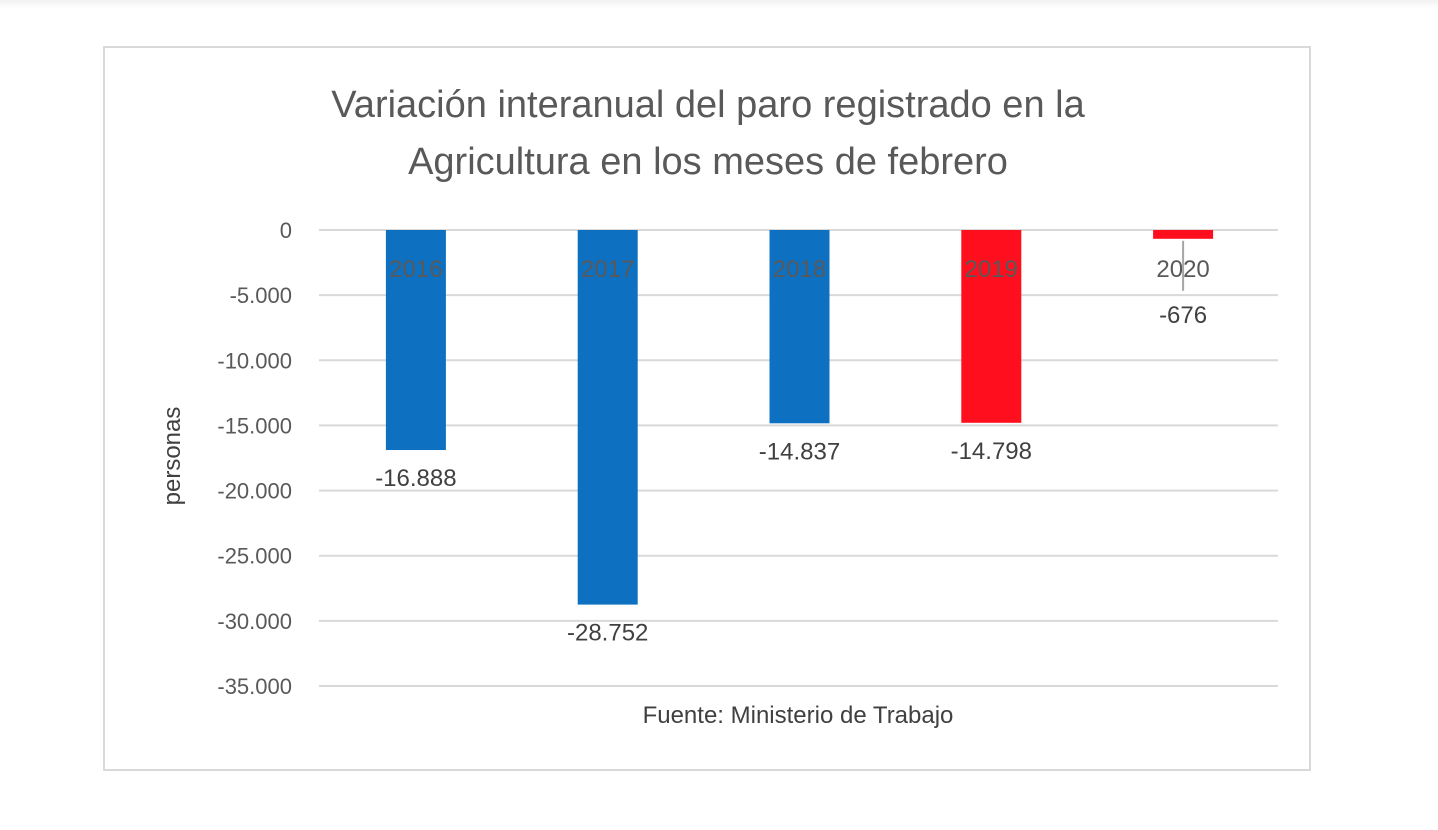 Image resolution: width=1438 pixels, height=830 pixels. What do you see at coordinates (607, 269) in the screenshot?
I see `category-label-2017: 2017` at bounding box center [607, 269].